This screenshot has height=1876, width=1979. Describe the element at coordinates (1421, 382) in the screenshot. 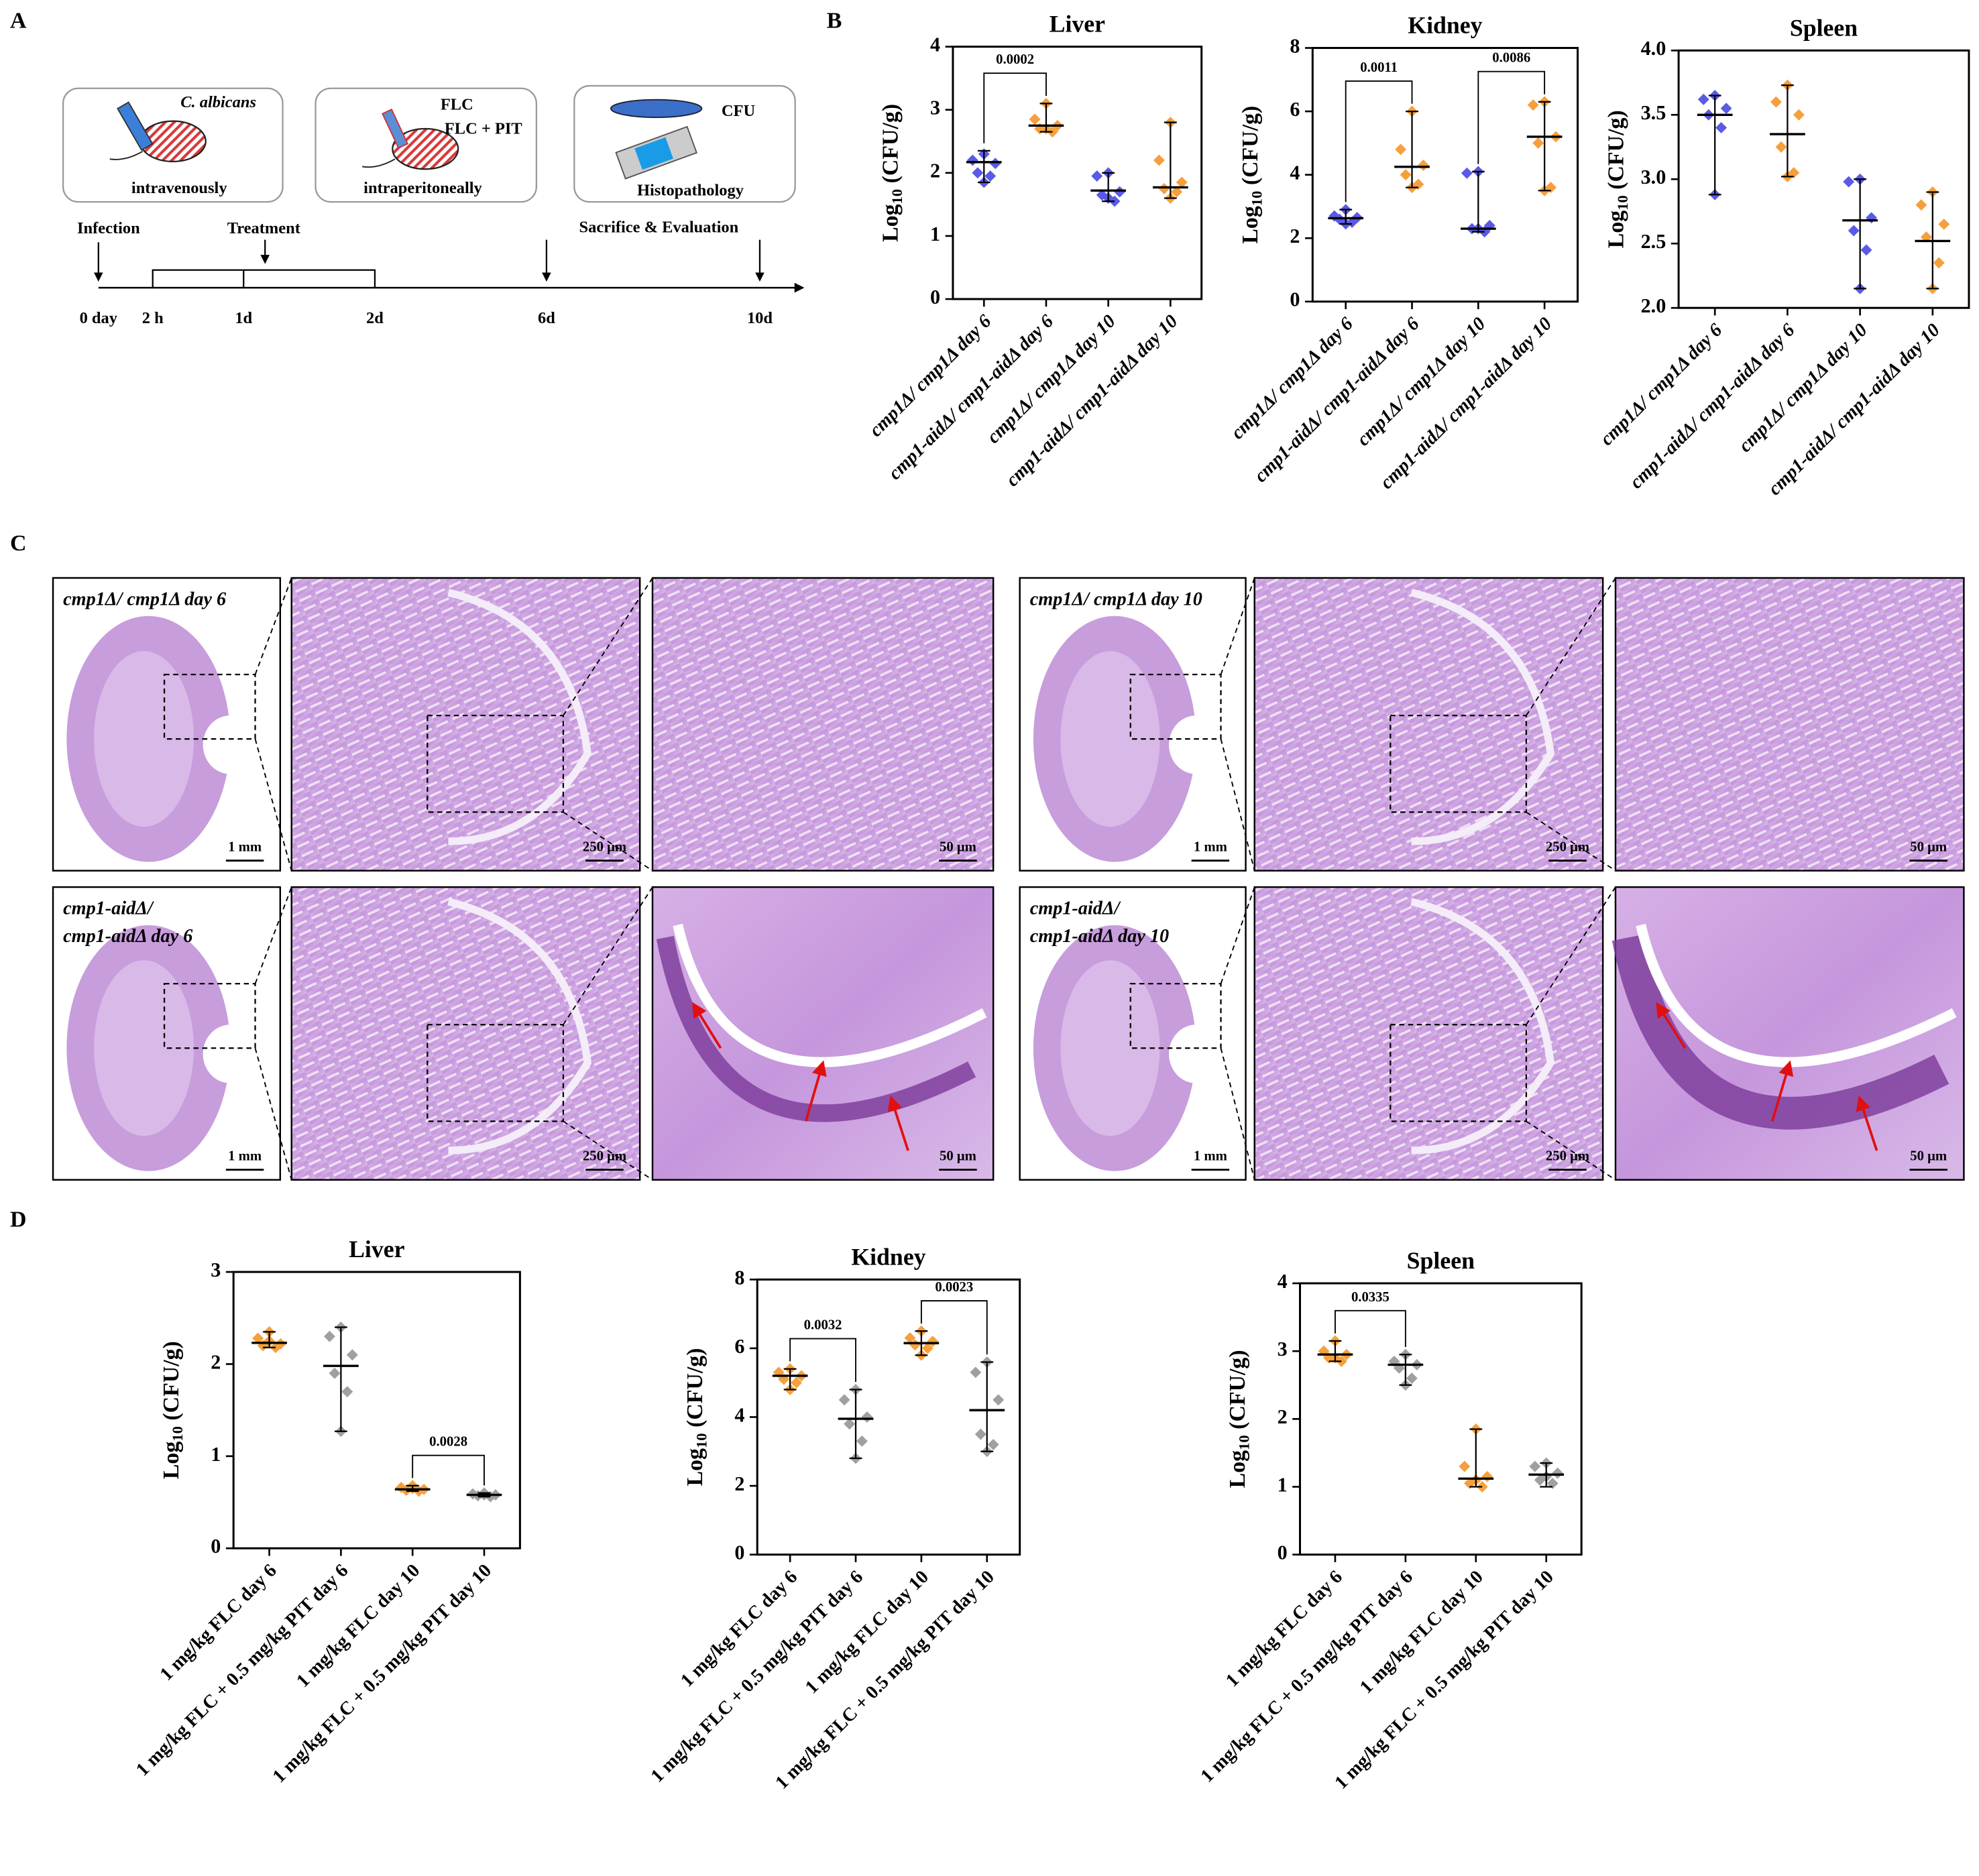

I see `x-tick-label: cmp1Δ/ cmp1Δ day 10` at that location.